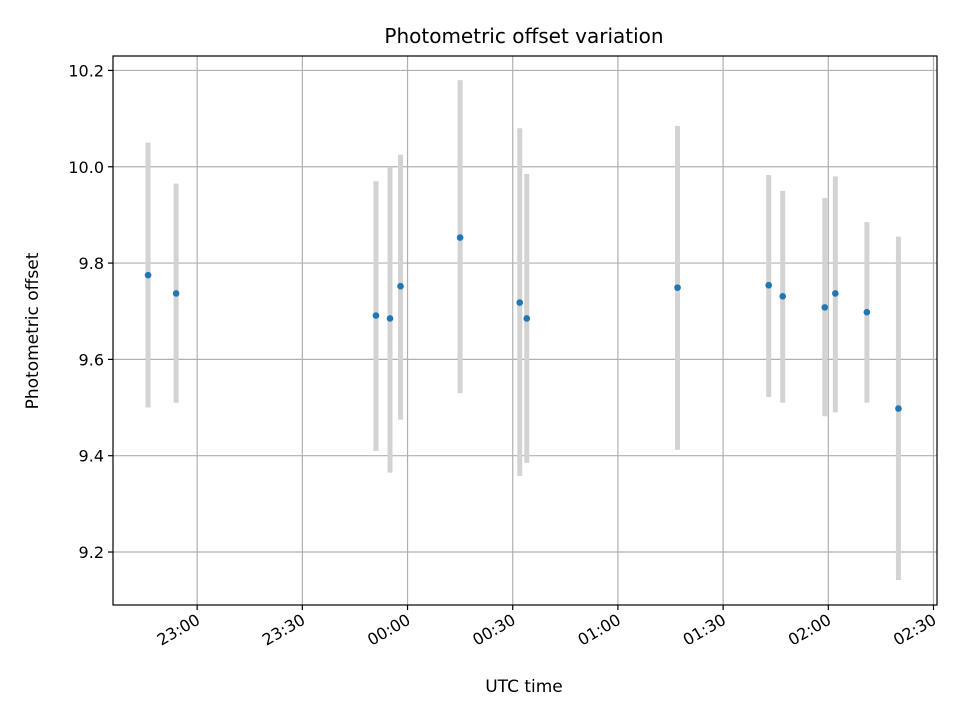 This screenshot has width=960, height=720. I want to click on y-axis-title: Photometric offset, so click(33, 330).